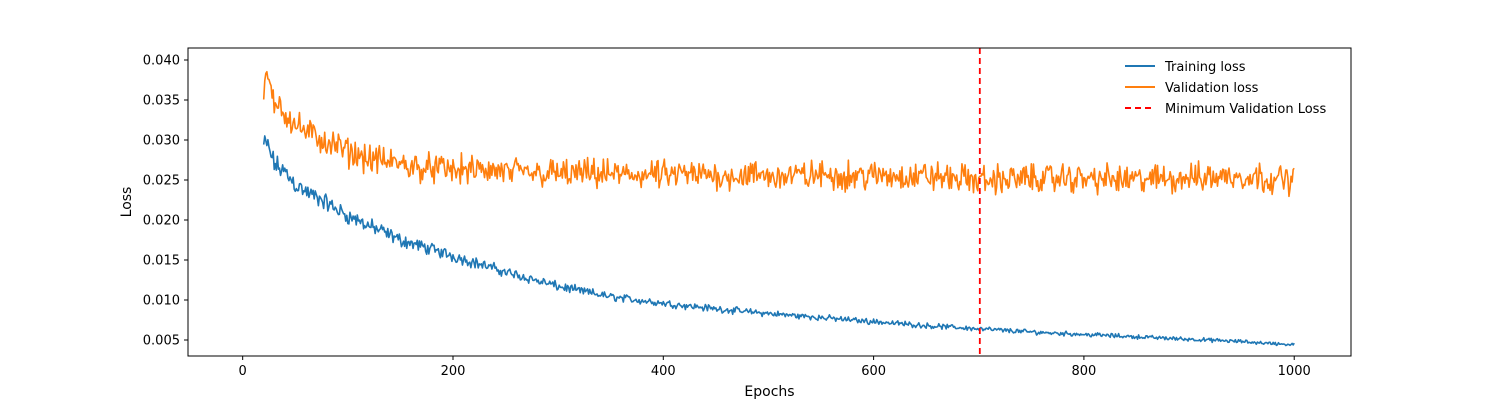  I want to click on y-axis: 0.005 0.010 0.015 0.020 0.025 0.030 0.035 0.040, so click(165, 201).